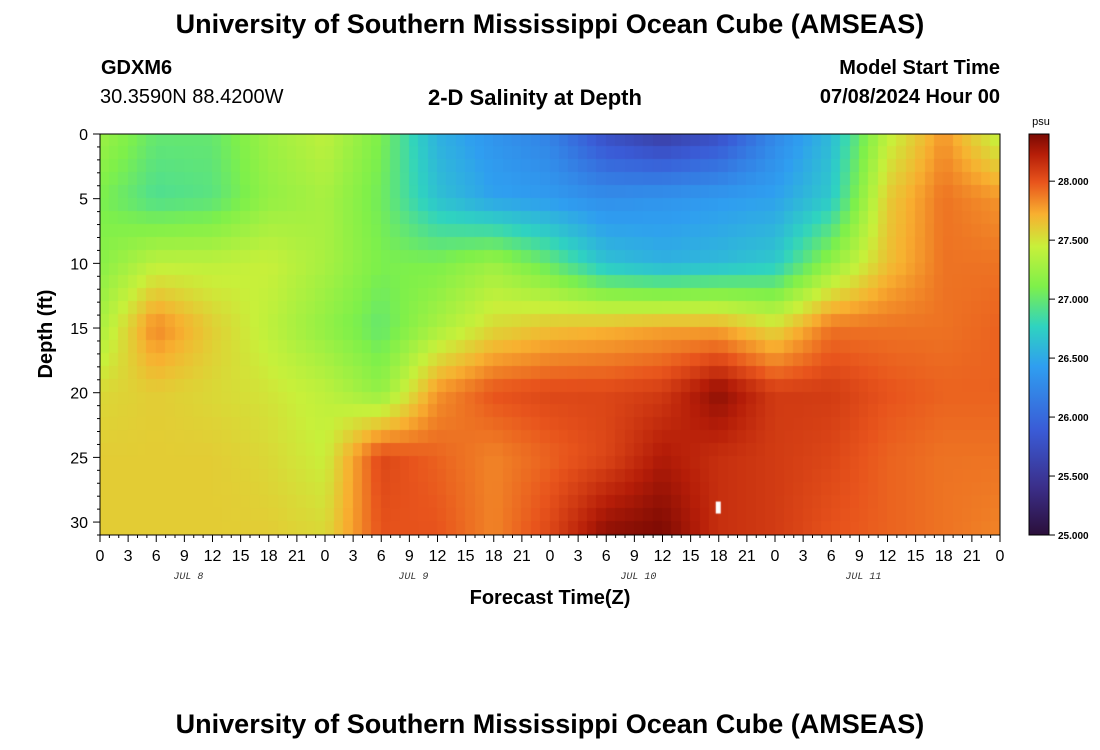 This screenshot has height=750, width=1100. What do you see at coordinates (863, 577) in the screenshot?
I see `x-day-label: JUL 11` at bounding box center [863, 577].